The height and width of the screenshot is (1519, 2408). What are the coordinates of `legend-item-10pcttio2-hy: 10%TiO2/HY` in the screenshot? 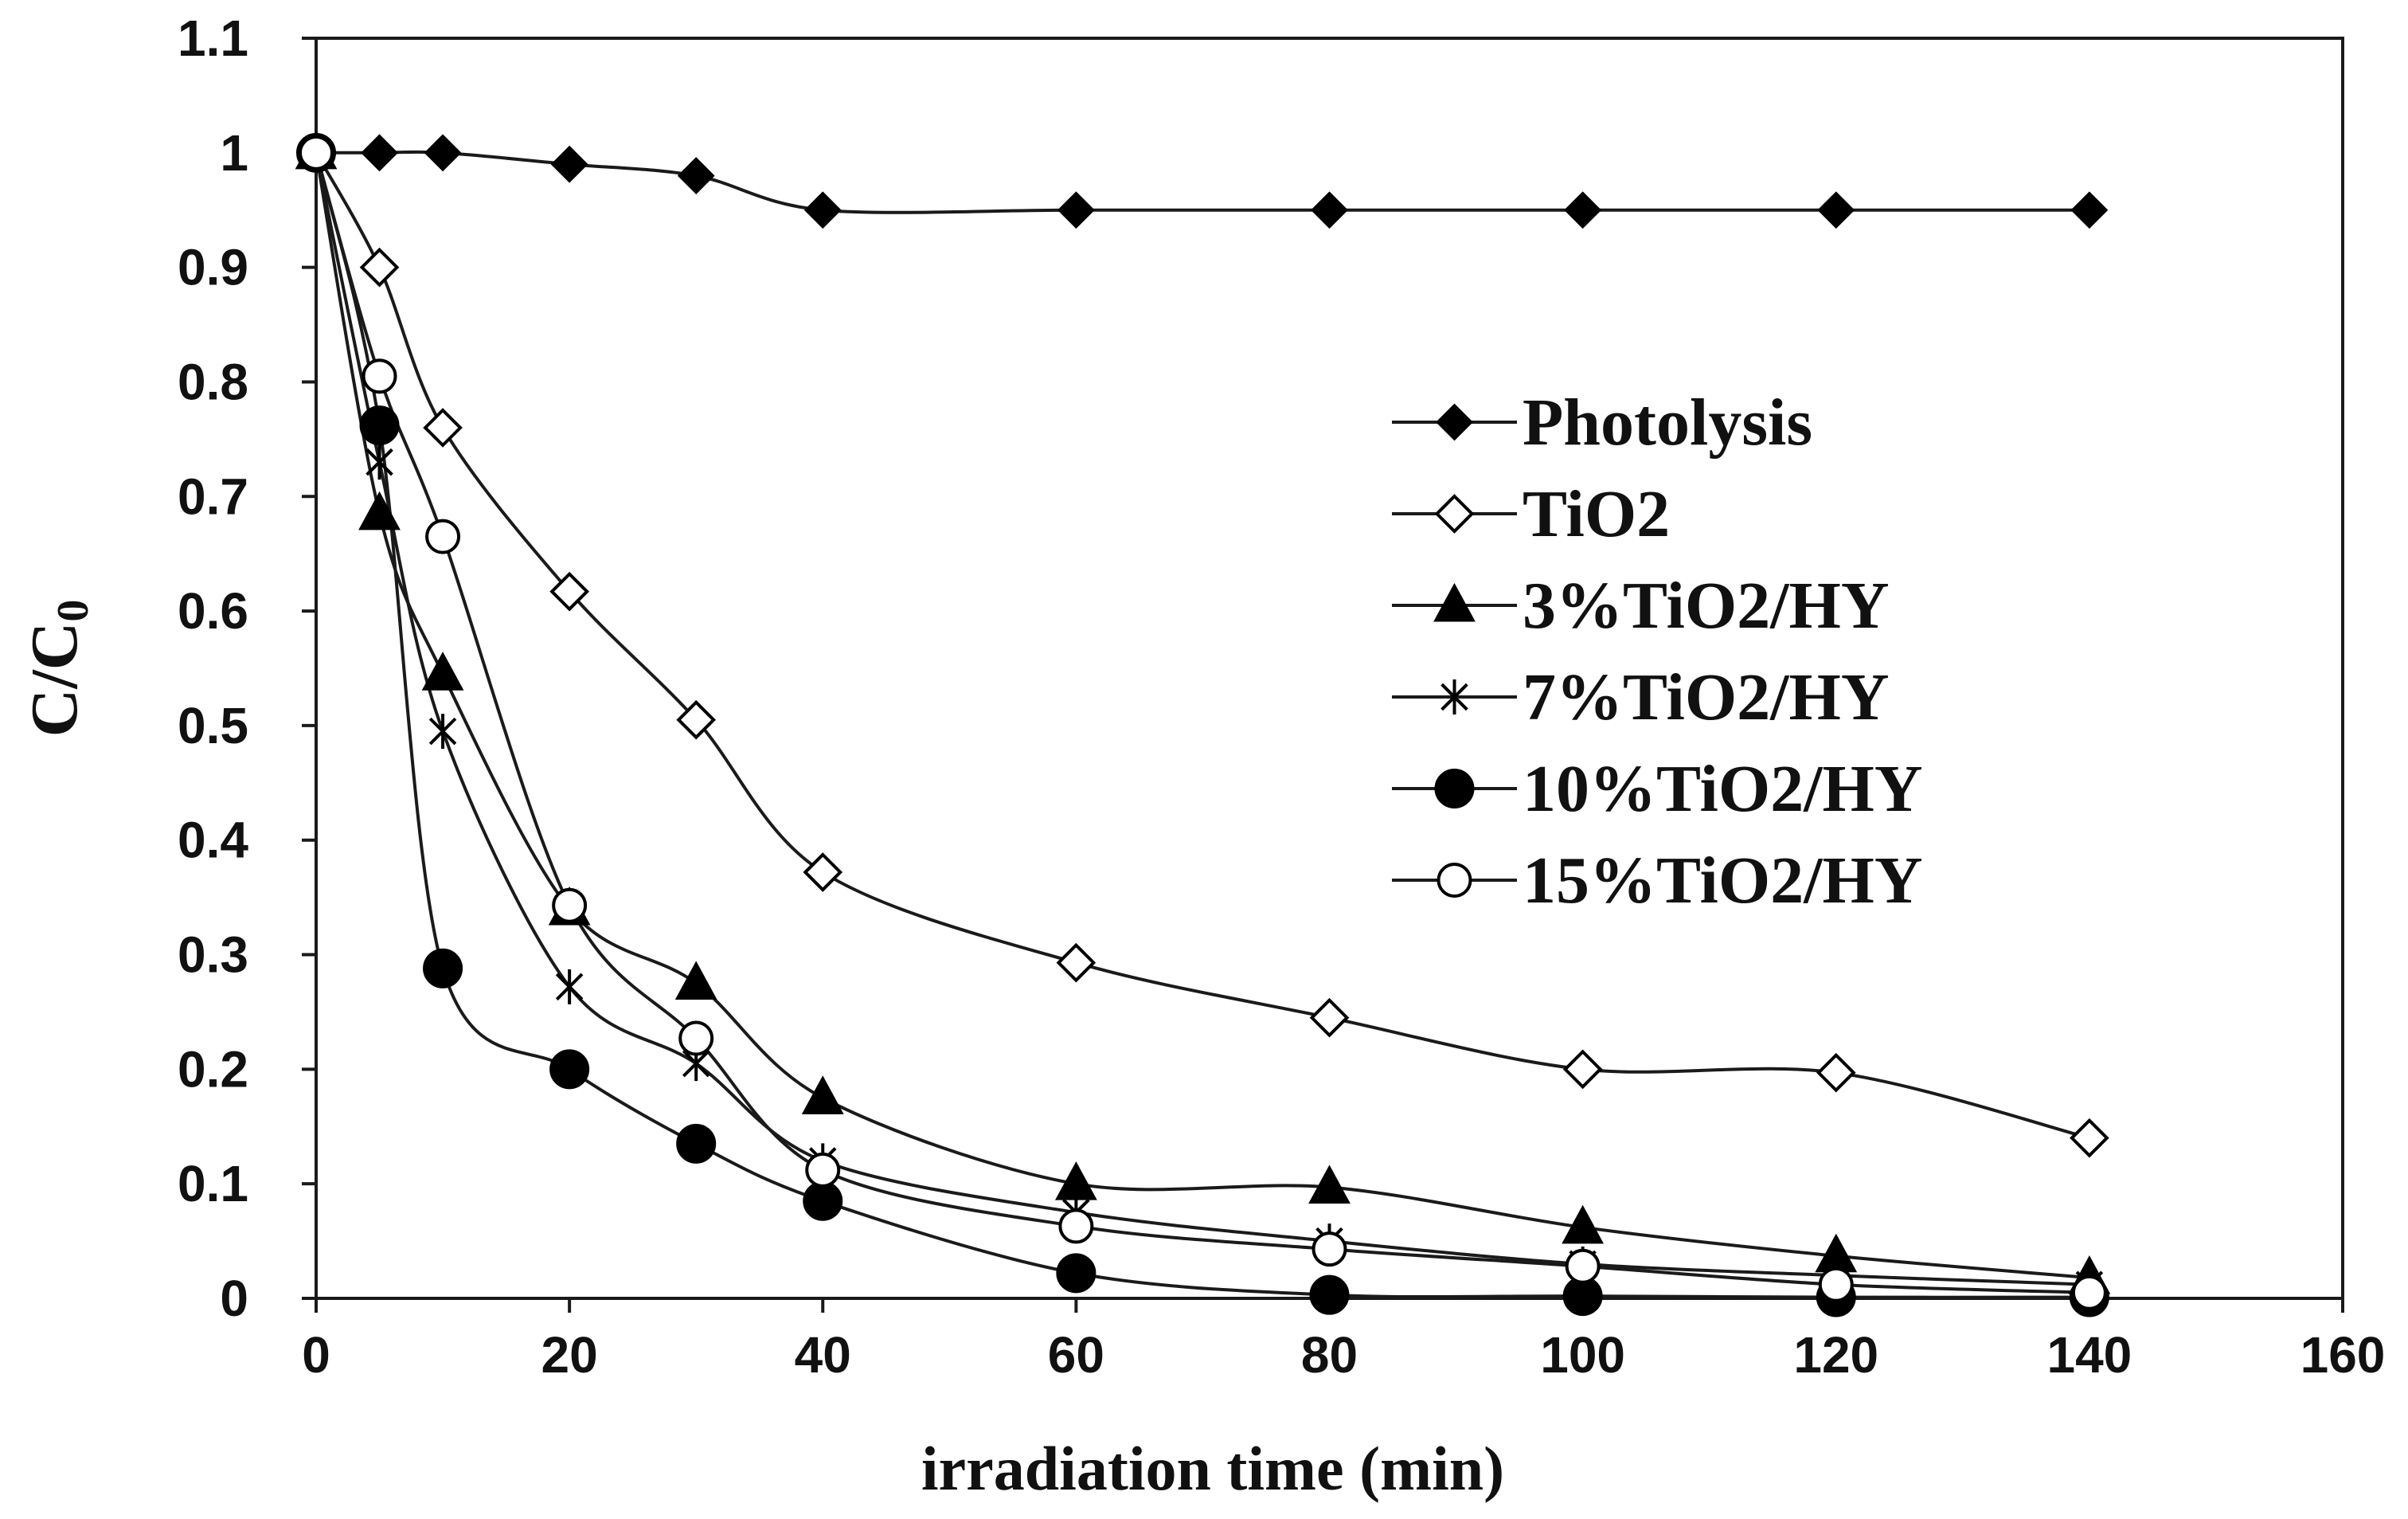 It's located at (1657, 789).